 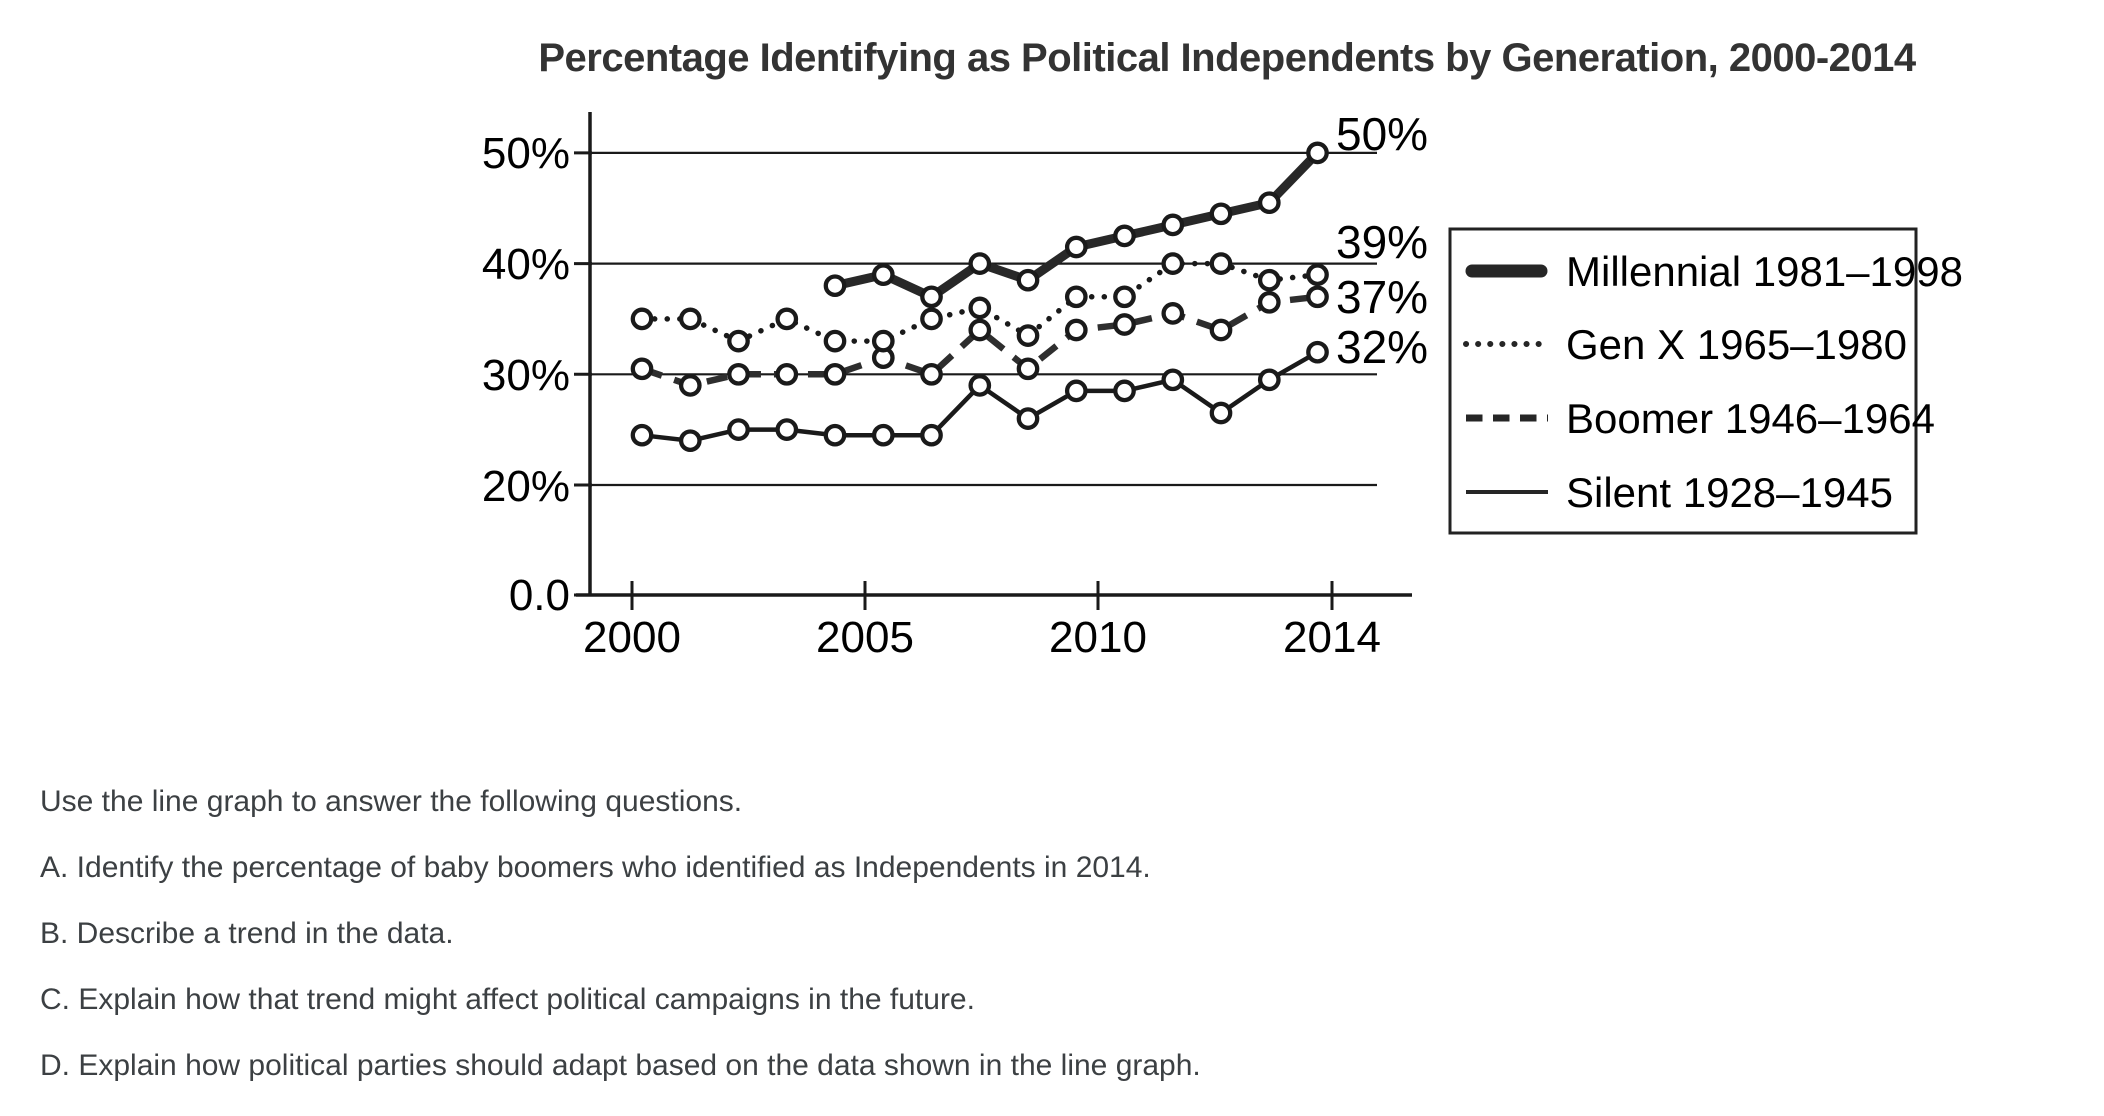 I want to click on legend-label-millennial: Millennial 1981–1998, so click(x=1764, y=271).